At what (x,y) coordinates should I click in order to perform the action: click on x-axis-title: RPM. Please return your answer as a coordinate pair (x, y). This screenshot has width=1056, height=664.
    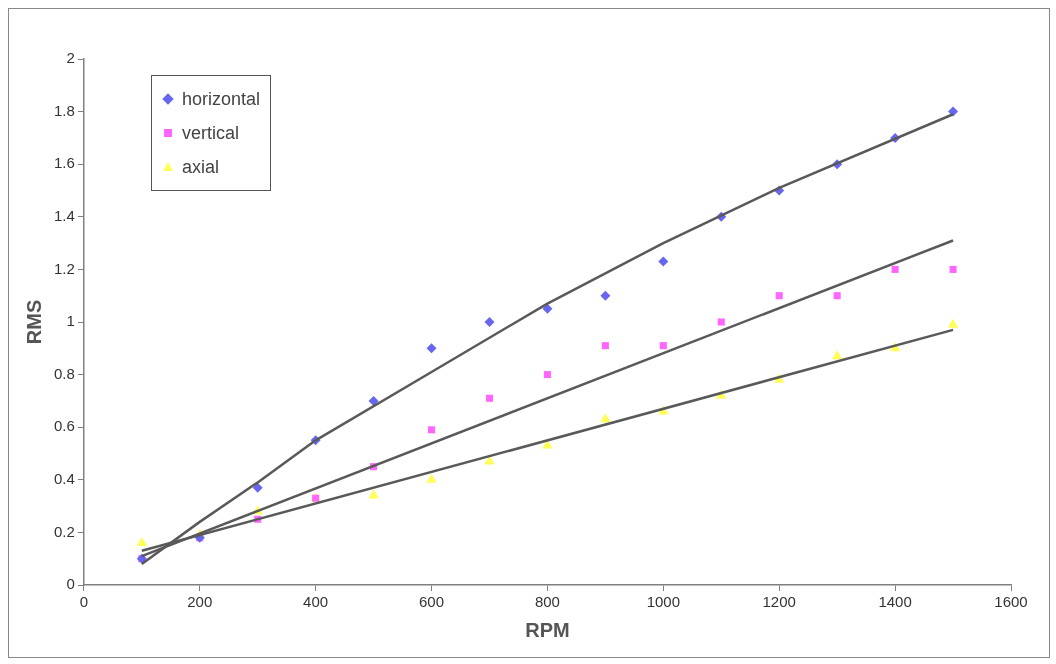
    Looking at the image, I should click on (547, 629).